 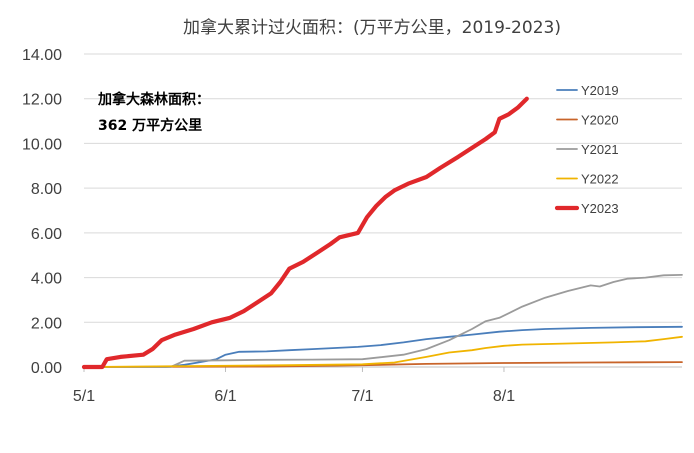 I want to click on y-tick-label: 0.00, so click(x=46, y=368).